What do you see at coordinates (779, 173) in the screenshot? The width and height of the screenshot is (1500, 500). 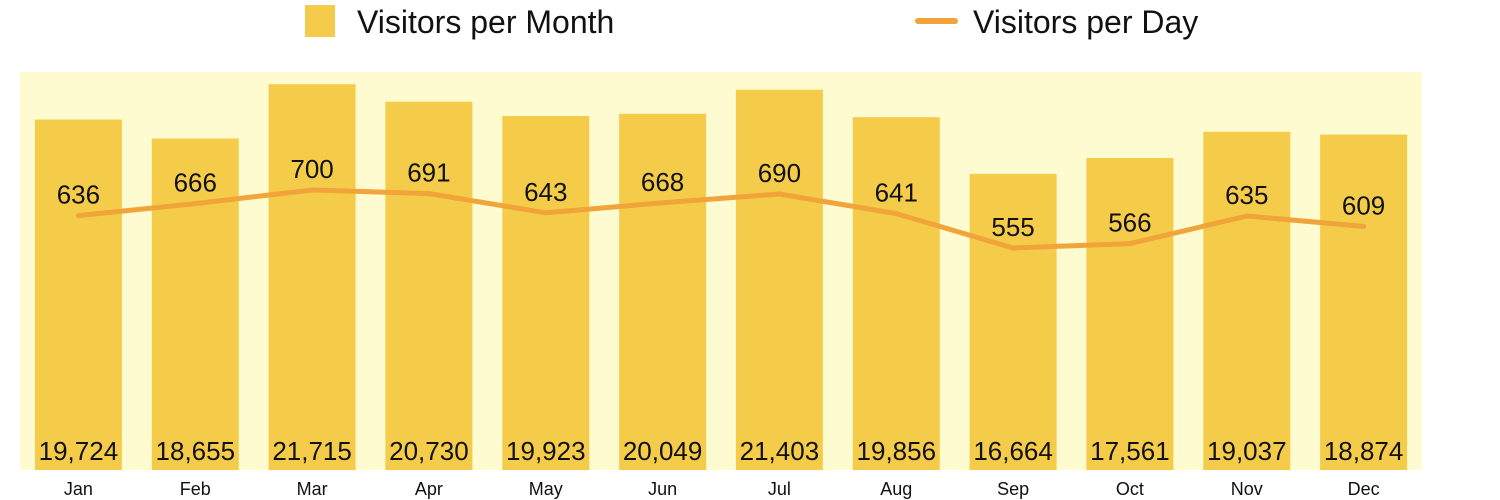 I see `line-label-jul: 690` at bounding box center [779, 173].